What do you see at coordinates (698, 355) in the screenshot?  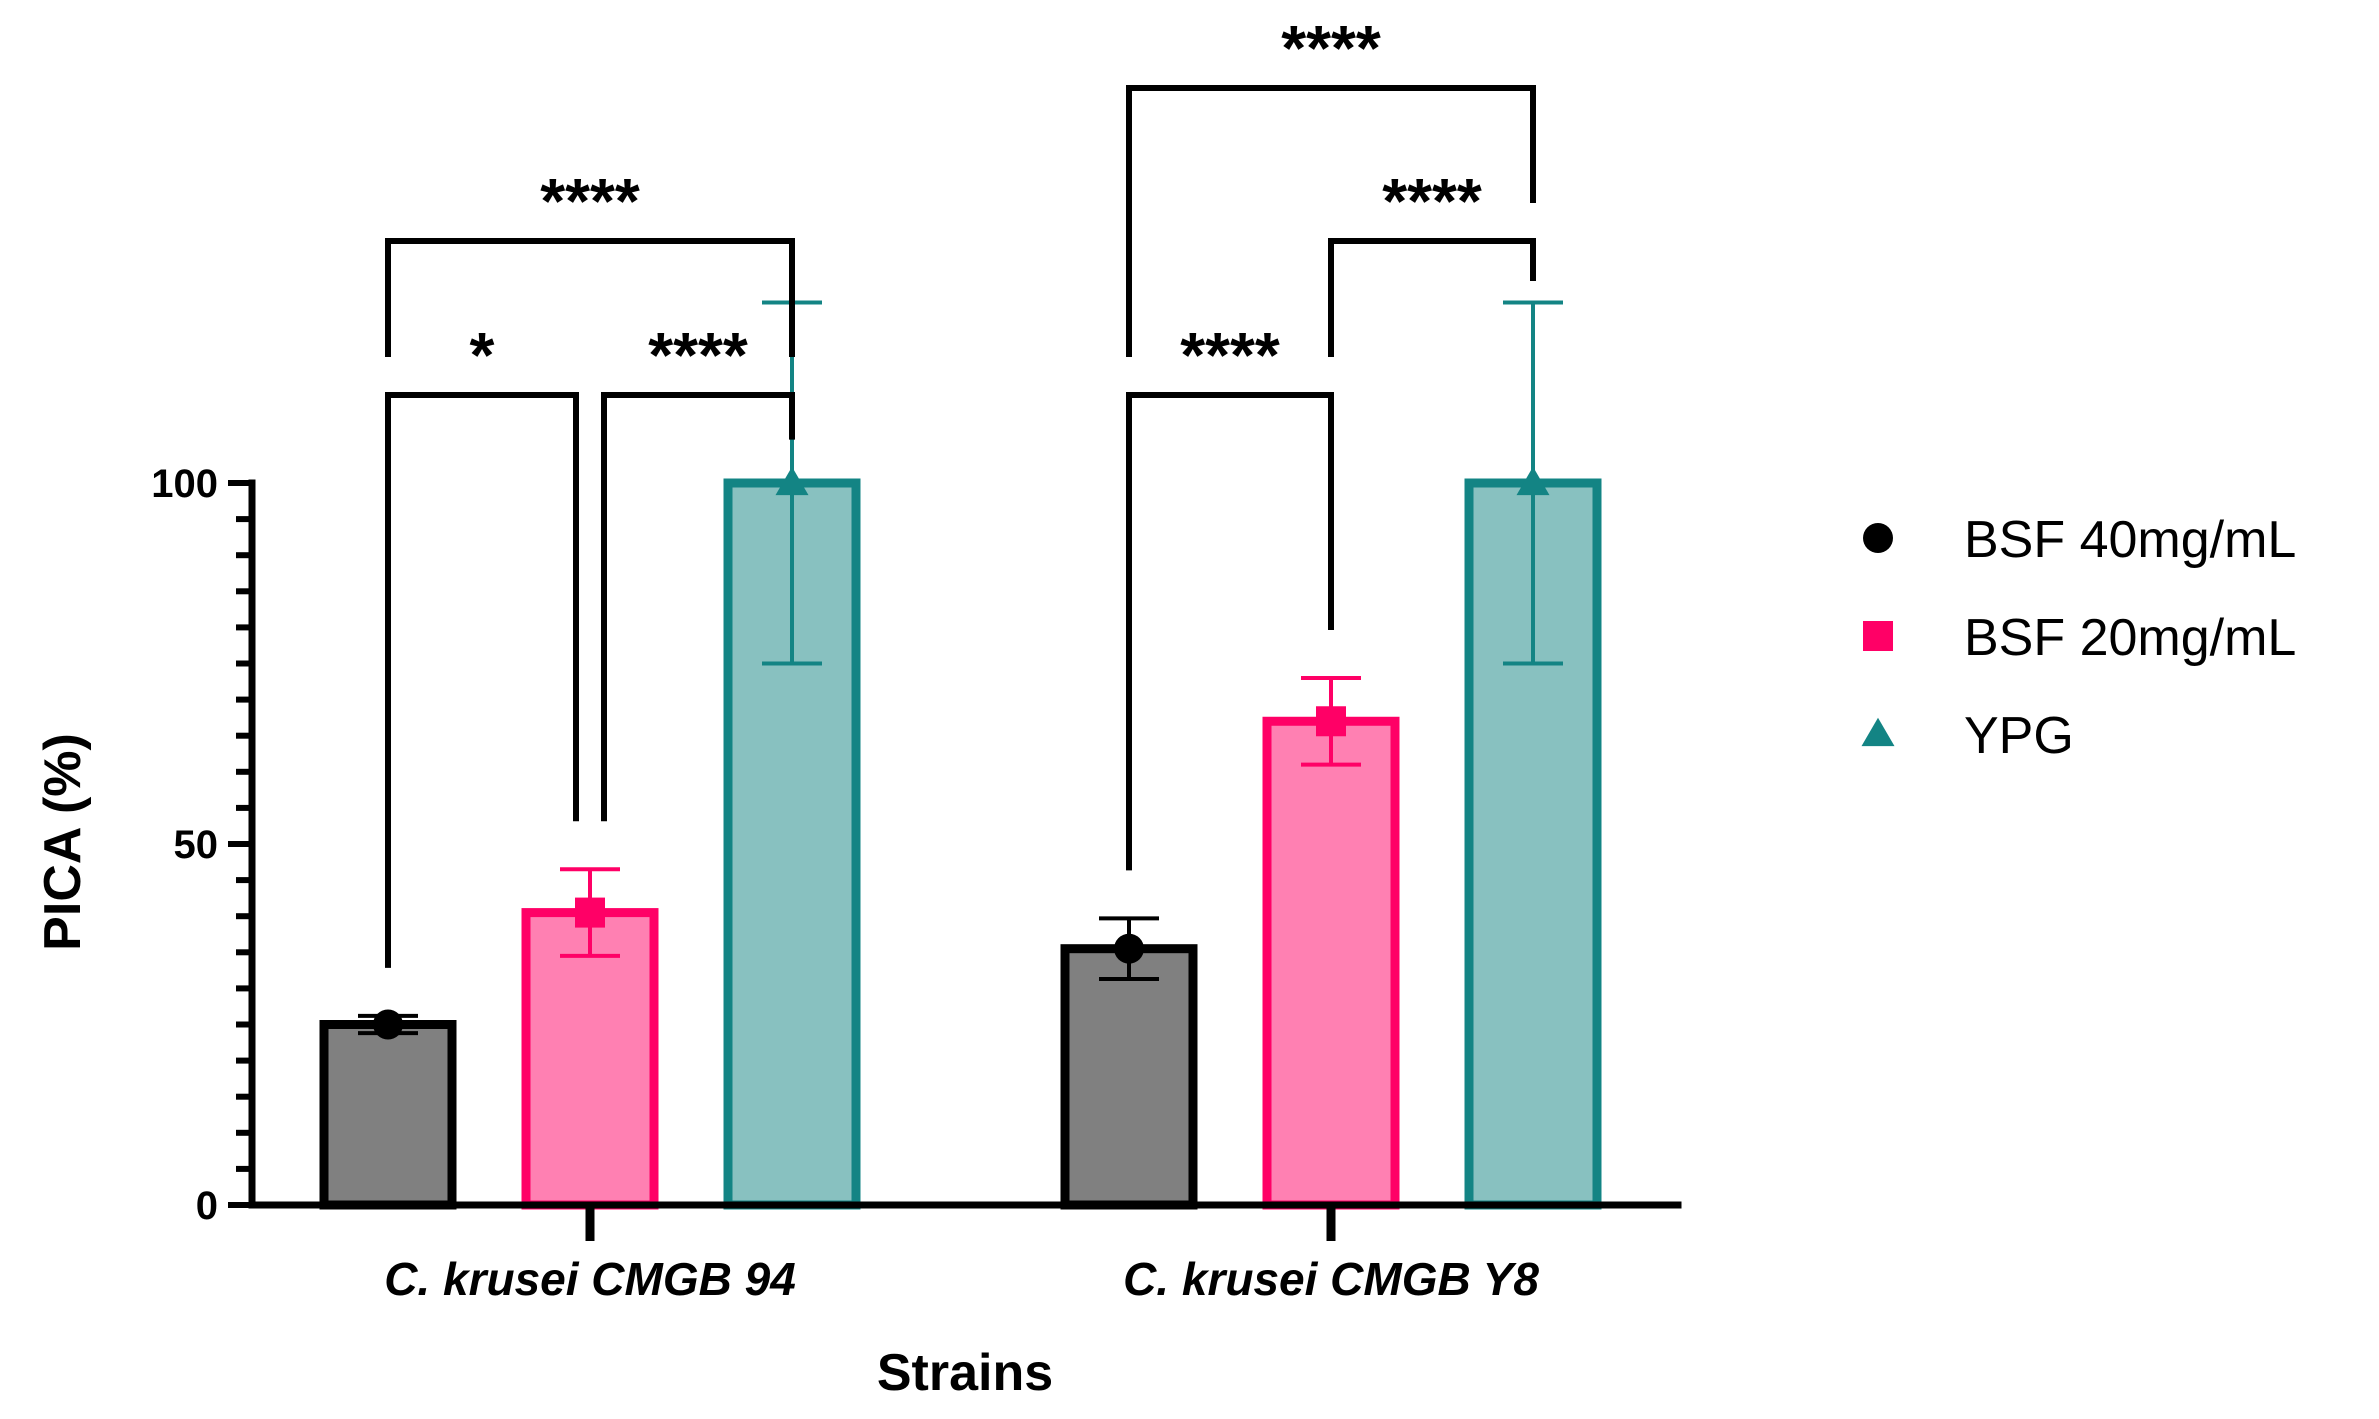 I see `significance-label-2: ****` at bounding box center [698, 355].